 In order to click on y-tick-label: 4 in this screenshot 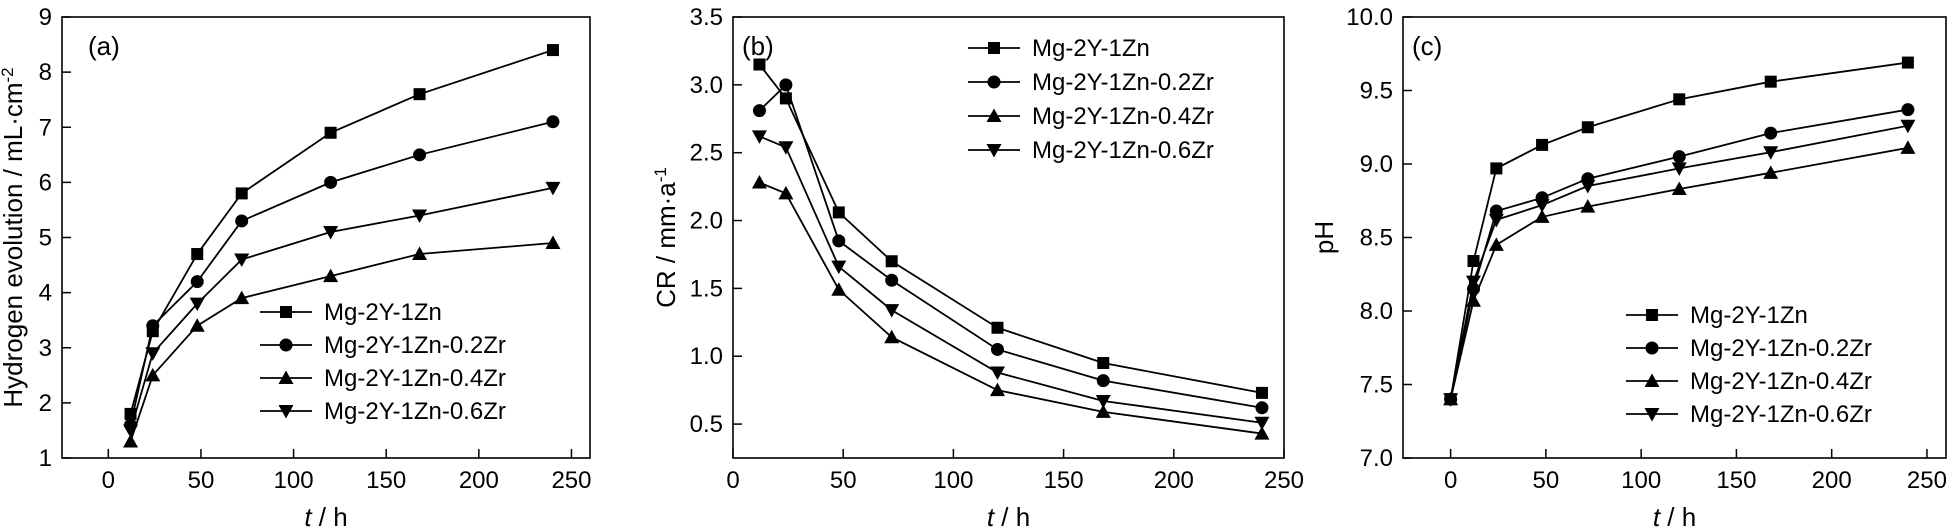, I will do `click(45, 293)`.